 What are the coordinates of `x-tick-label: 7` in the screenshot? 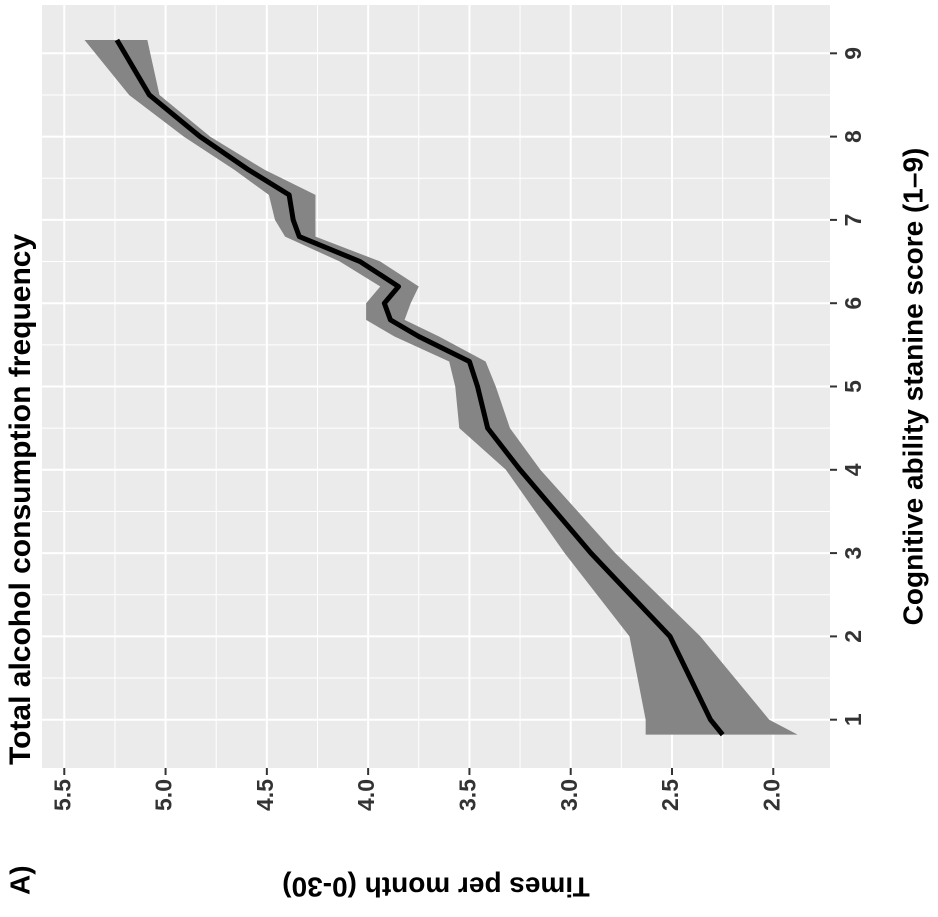 It's located at (853, 220).